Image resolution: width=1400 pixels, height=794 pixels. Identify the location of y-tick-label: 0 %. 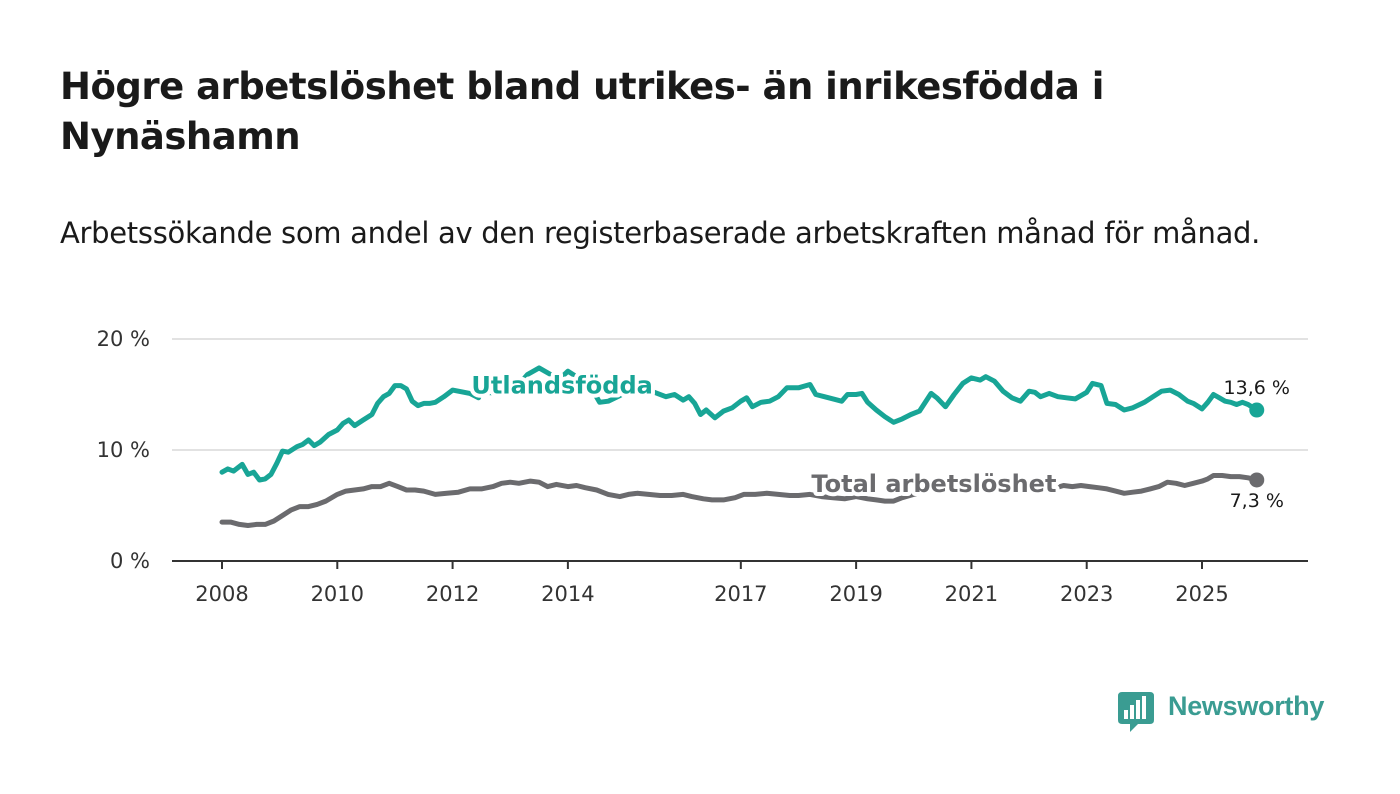
(130, 561).